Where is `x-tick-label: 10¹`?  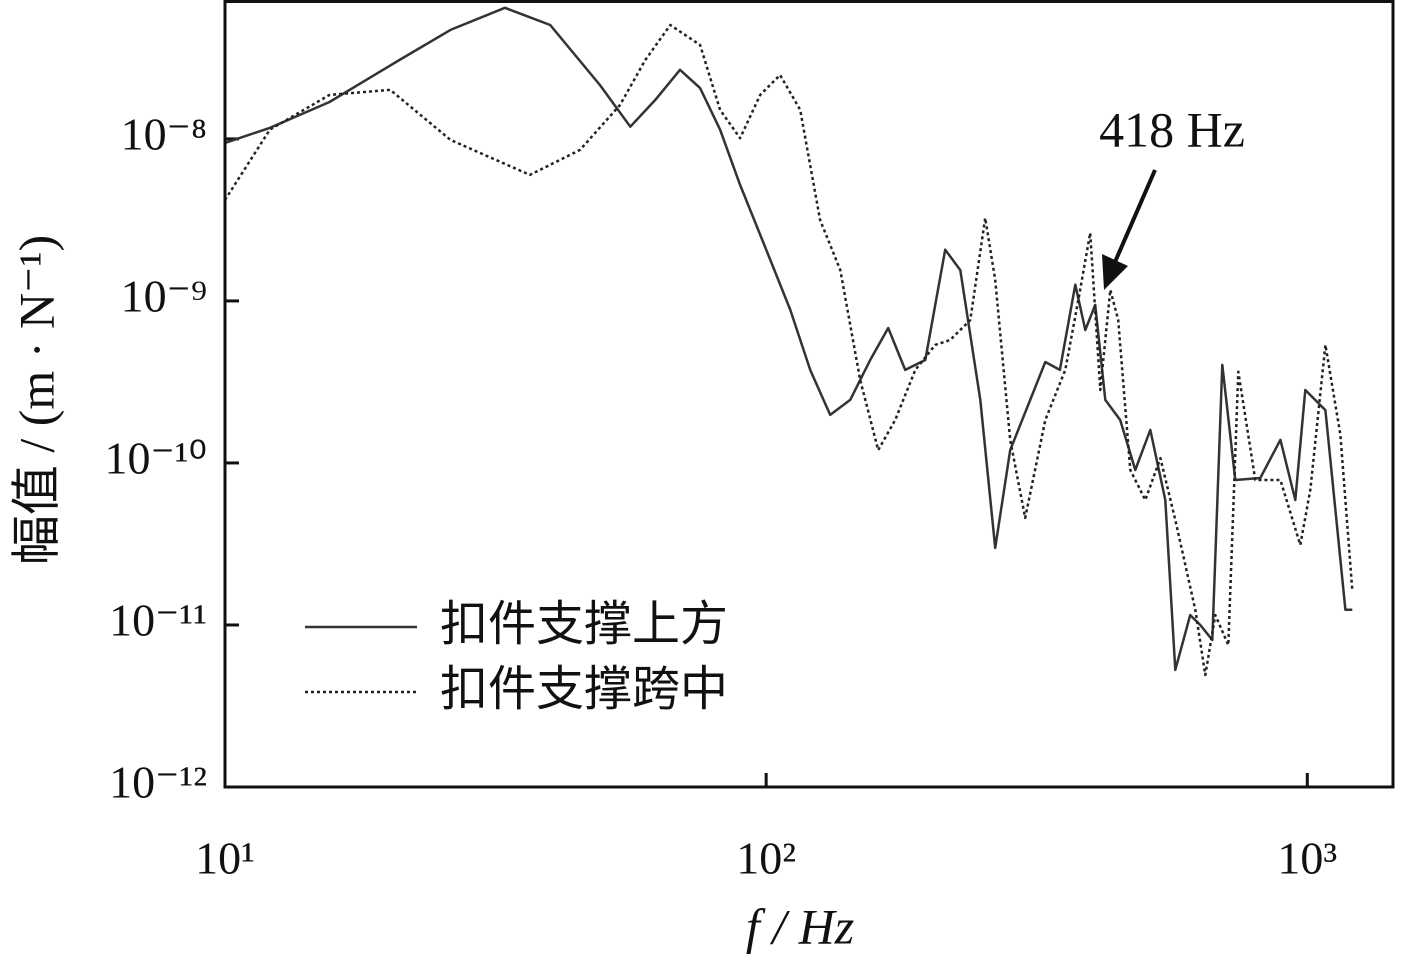
x-tick-label: 10¹ is located at coordinates (225, 858).